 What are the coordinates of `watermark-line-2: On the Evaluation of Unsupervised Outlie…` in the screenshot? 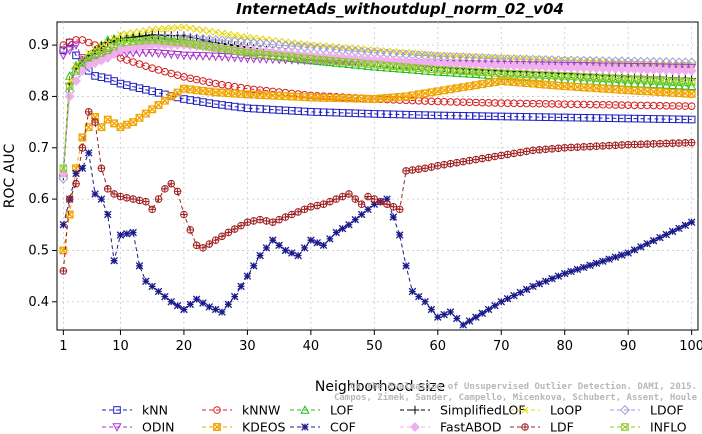 It's located at (523, 386).